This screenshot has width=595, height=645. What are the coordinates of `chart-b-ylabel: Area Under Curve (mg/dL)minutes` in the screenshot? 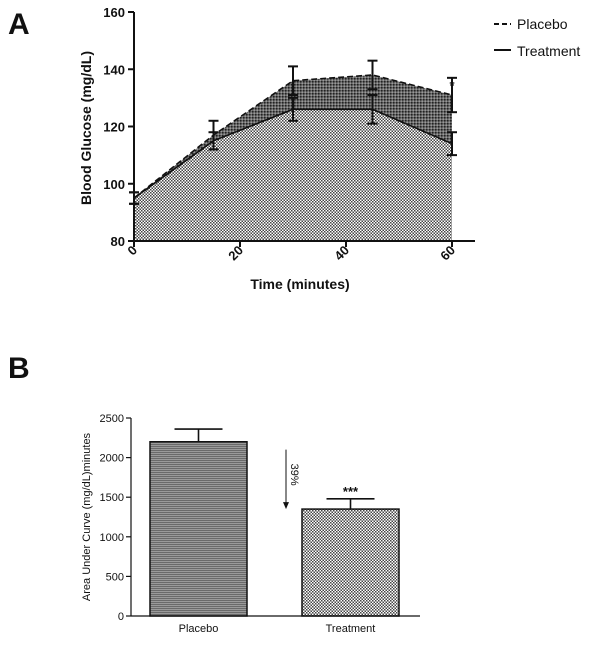 It's located at (87, 516).